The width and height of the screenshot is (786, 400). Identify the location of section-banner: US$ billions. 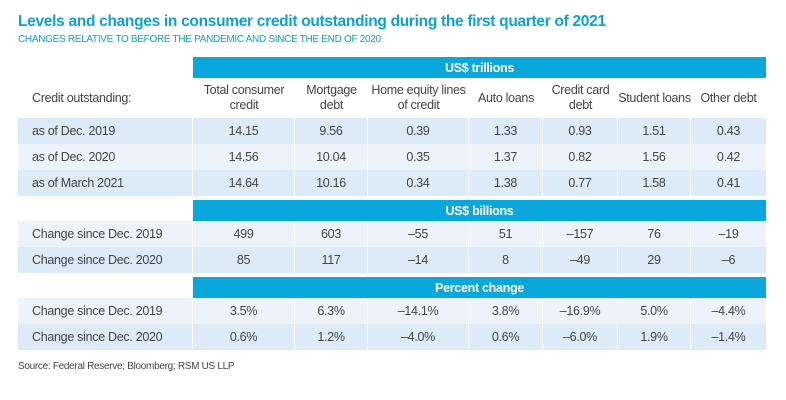
(392, 210).